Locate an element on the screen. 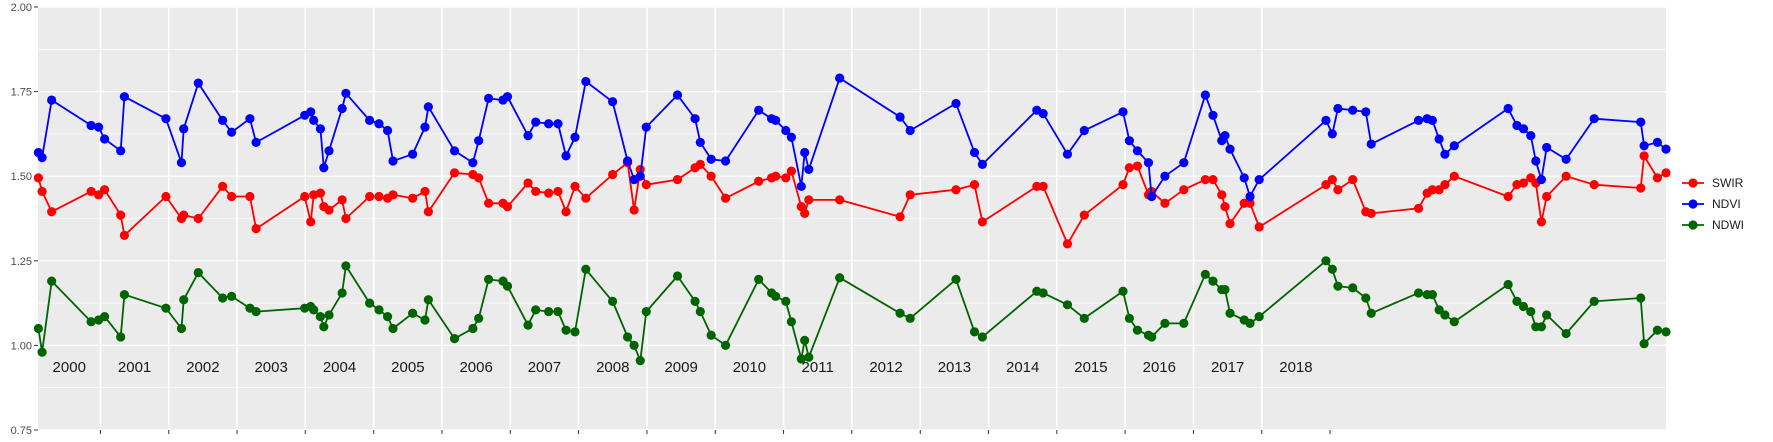  year-label: 2014 is located at coordinates (1022, 367).